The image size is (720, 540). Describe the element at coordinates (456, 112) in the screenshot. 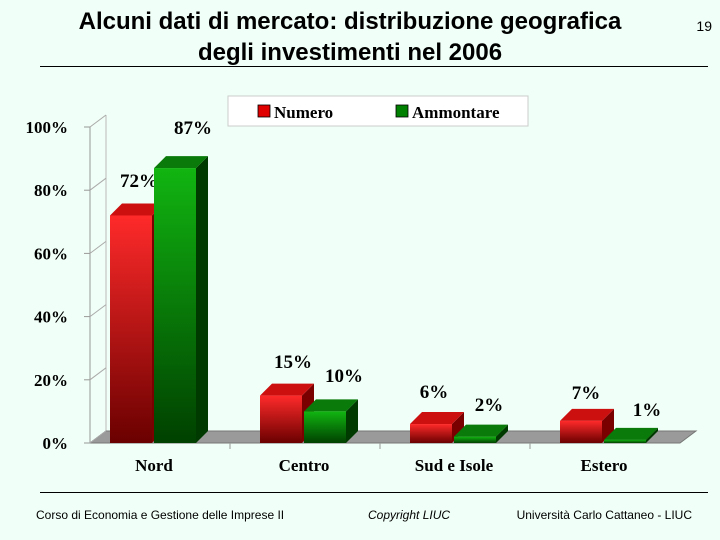

I see `legend-label-ammontare: Ammontare` at that location.